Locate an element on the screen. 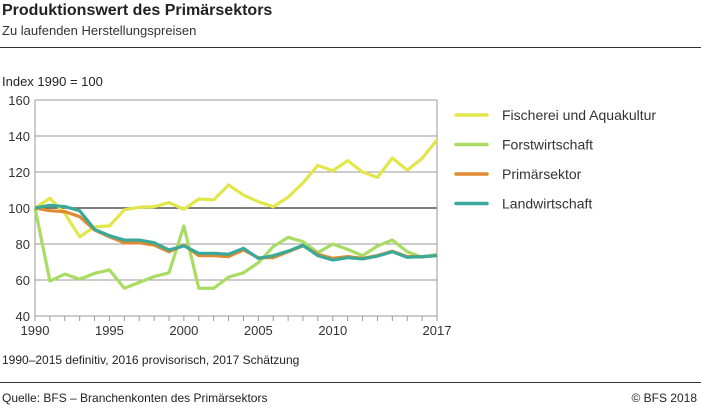  y-tick-label: 100 is located at coordinates (19, 208).